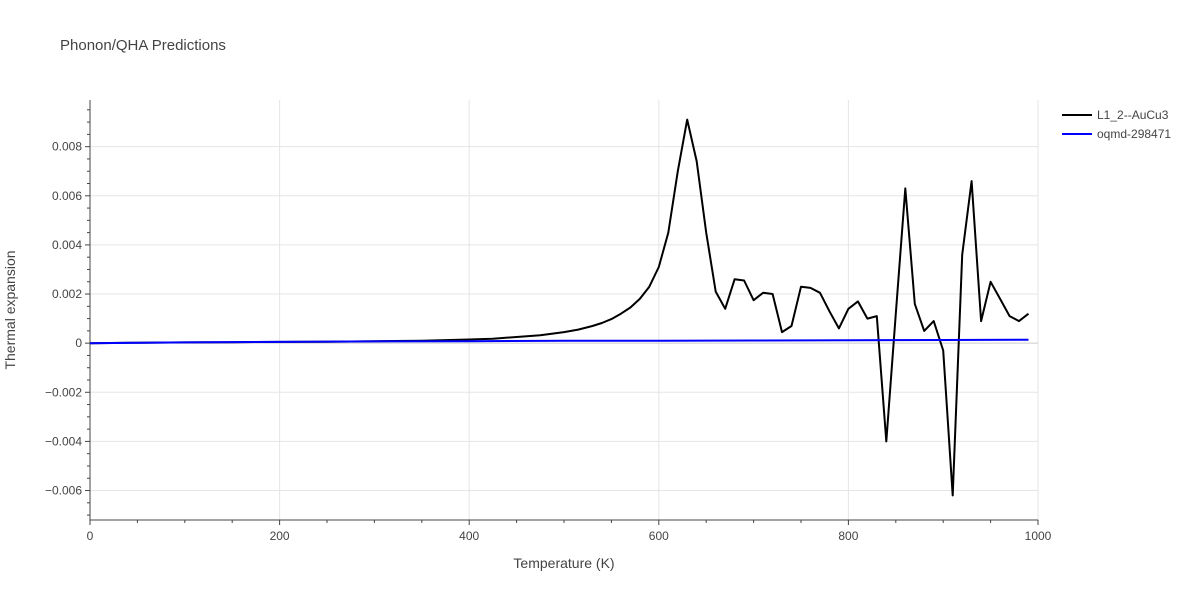  What do you see at coordinates (1133, 115) in the screenshot?
I see `legend-label: L1_2--AuCu3` at bounding box center [1133, 115].